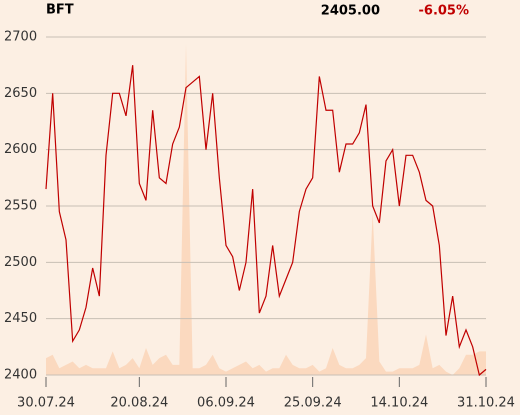 This screenshot has width=520, height=415. Describe the element at coordinates (486, 403) in the screenshot. I see `x-tick-label: 31.10.24` at that location.